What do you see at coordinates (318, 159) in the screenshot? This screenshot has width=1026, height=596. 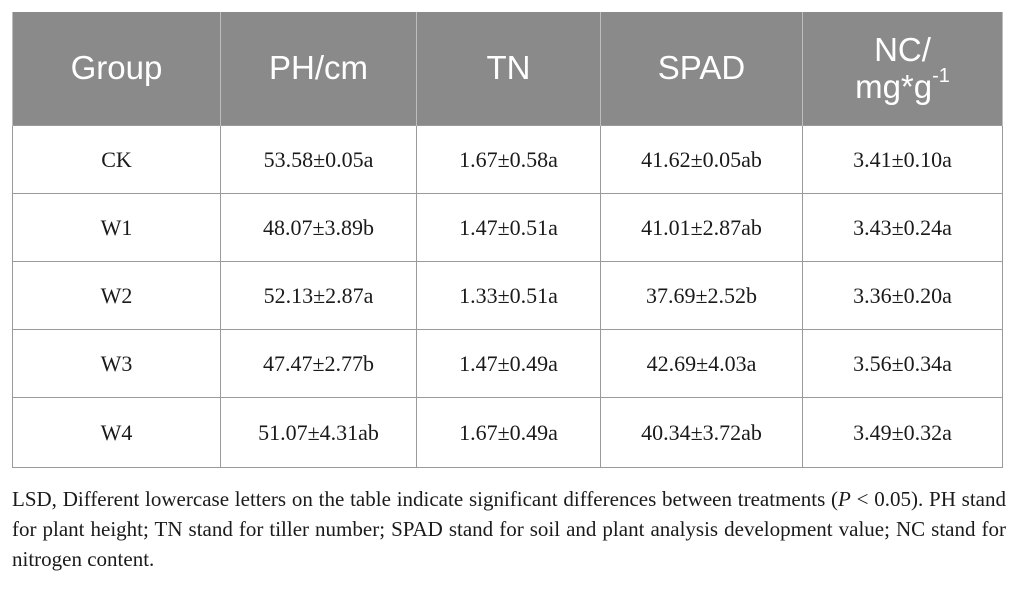 I see `cell-ph: 53.58±0.05a` at bounding box center [318, 159].